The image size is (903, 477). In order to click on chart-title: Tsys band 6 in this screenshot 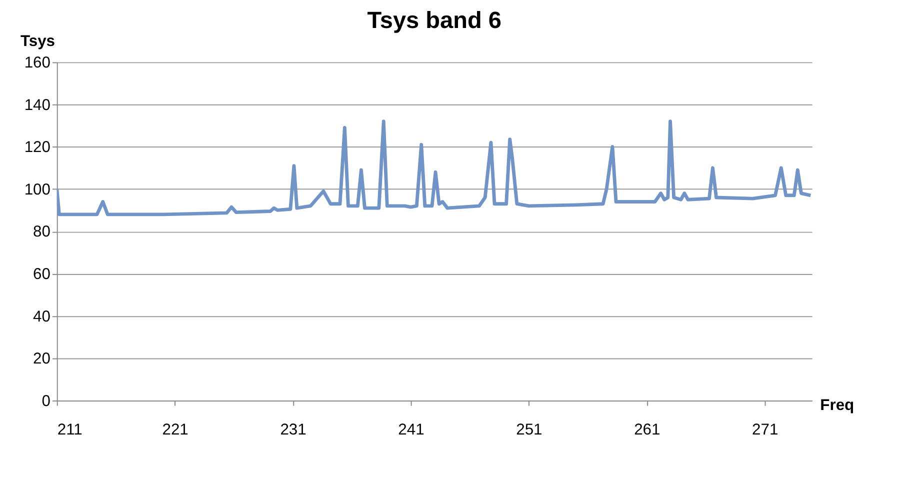, I will do `click(434, 19)`.